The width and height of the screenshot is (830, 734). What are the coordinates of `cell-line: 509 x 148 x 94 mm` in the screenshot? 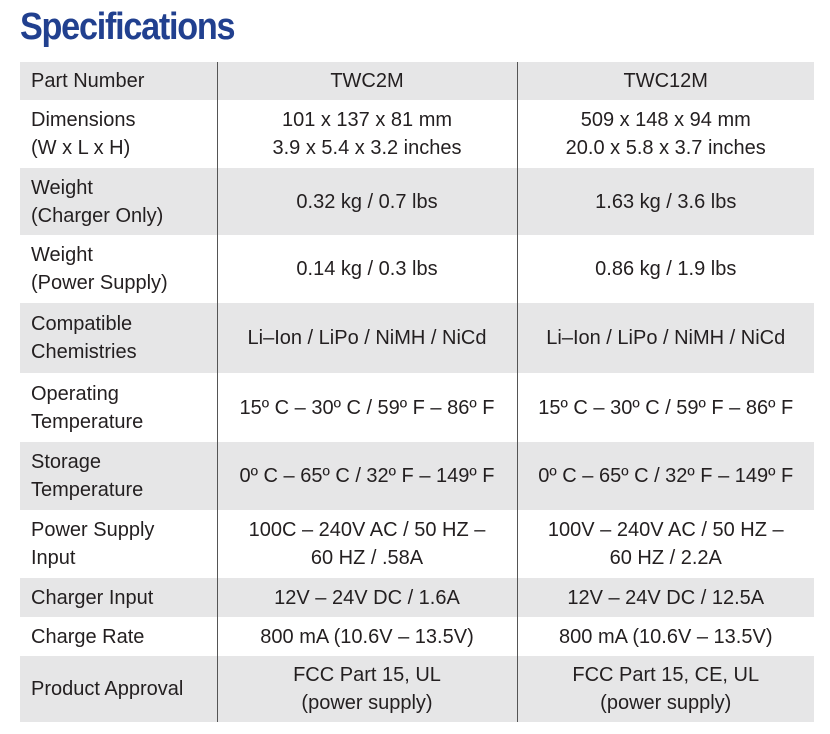 It's located at (665, 120).